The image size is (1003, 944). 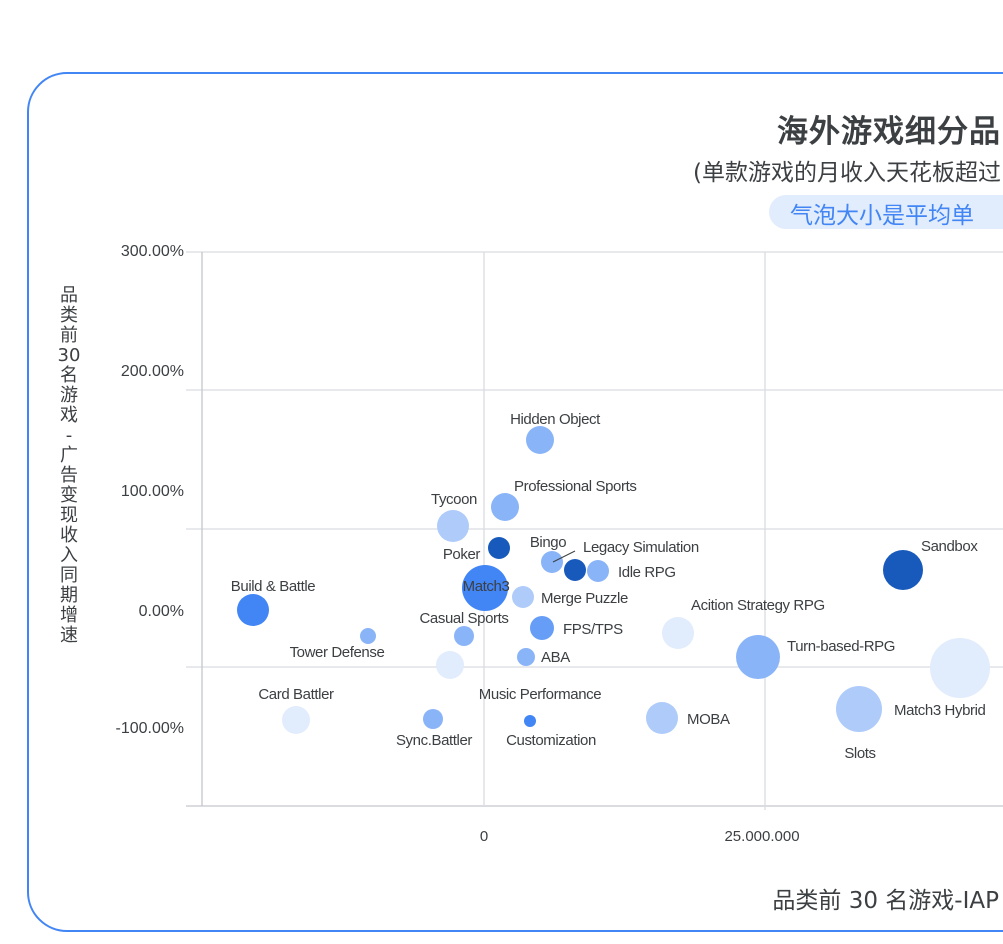 I want to click on bubble-tower-defense, so click(x=368, y=636).